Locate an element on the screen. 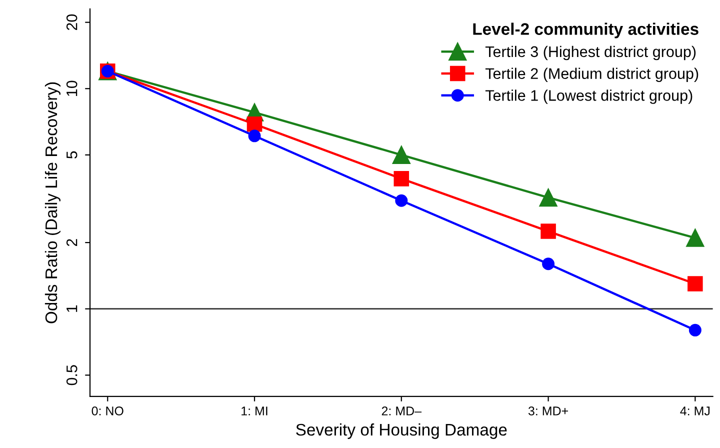 This screenshot has height=448, width=720. legend-label: Tertile 1 (Lowest district group) is located at coordinates (588, 97).